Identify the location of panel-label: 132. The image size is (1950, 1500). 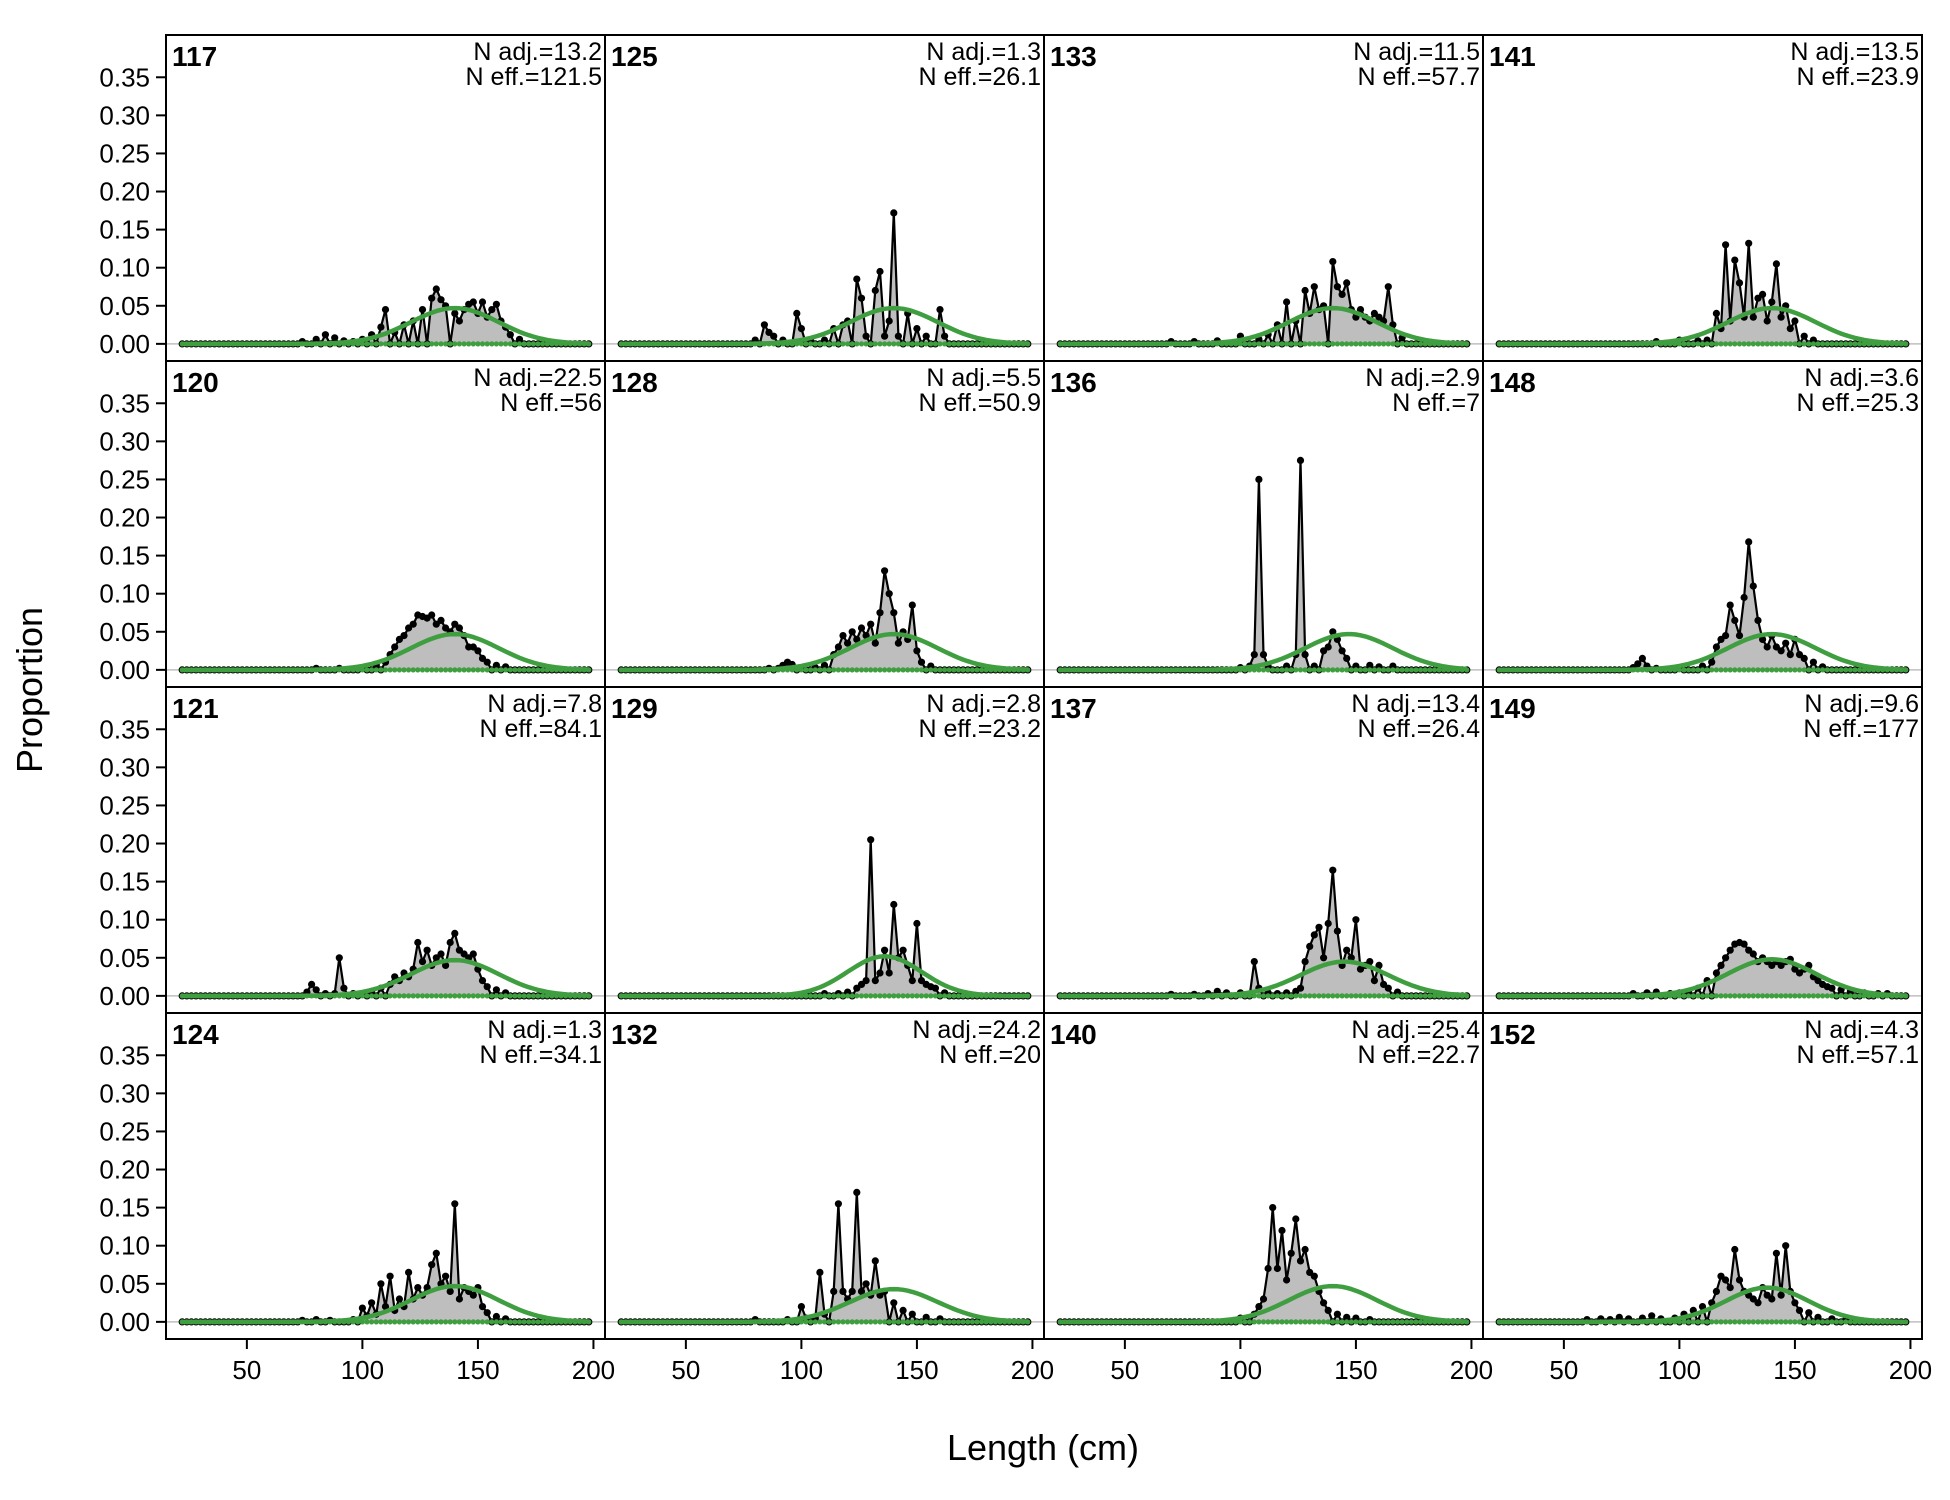
(634, 1034).